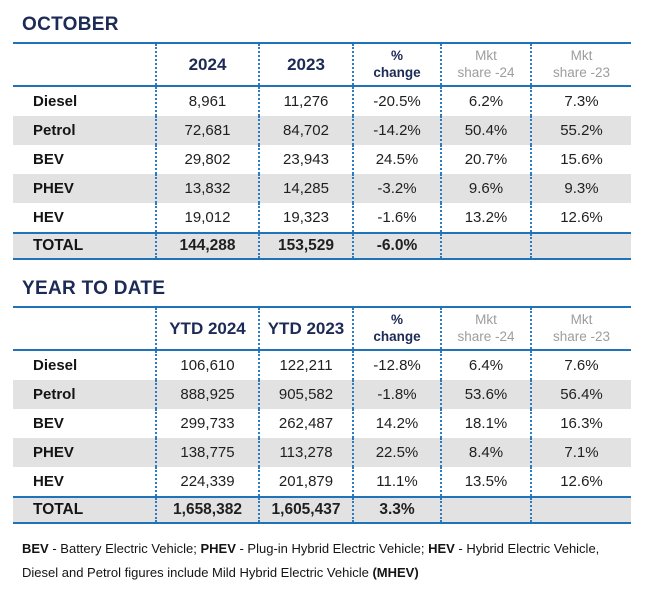  Describe the element at coordinates (54, 130) in the screenshot. I see `row-label: Petrol` at that location.